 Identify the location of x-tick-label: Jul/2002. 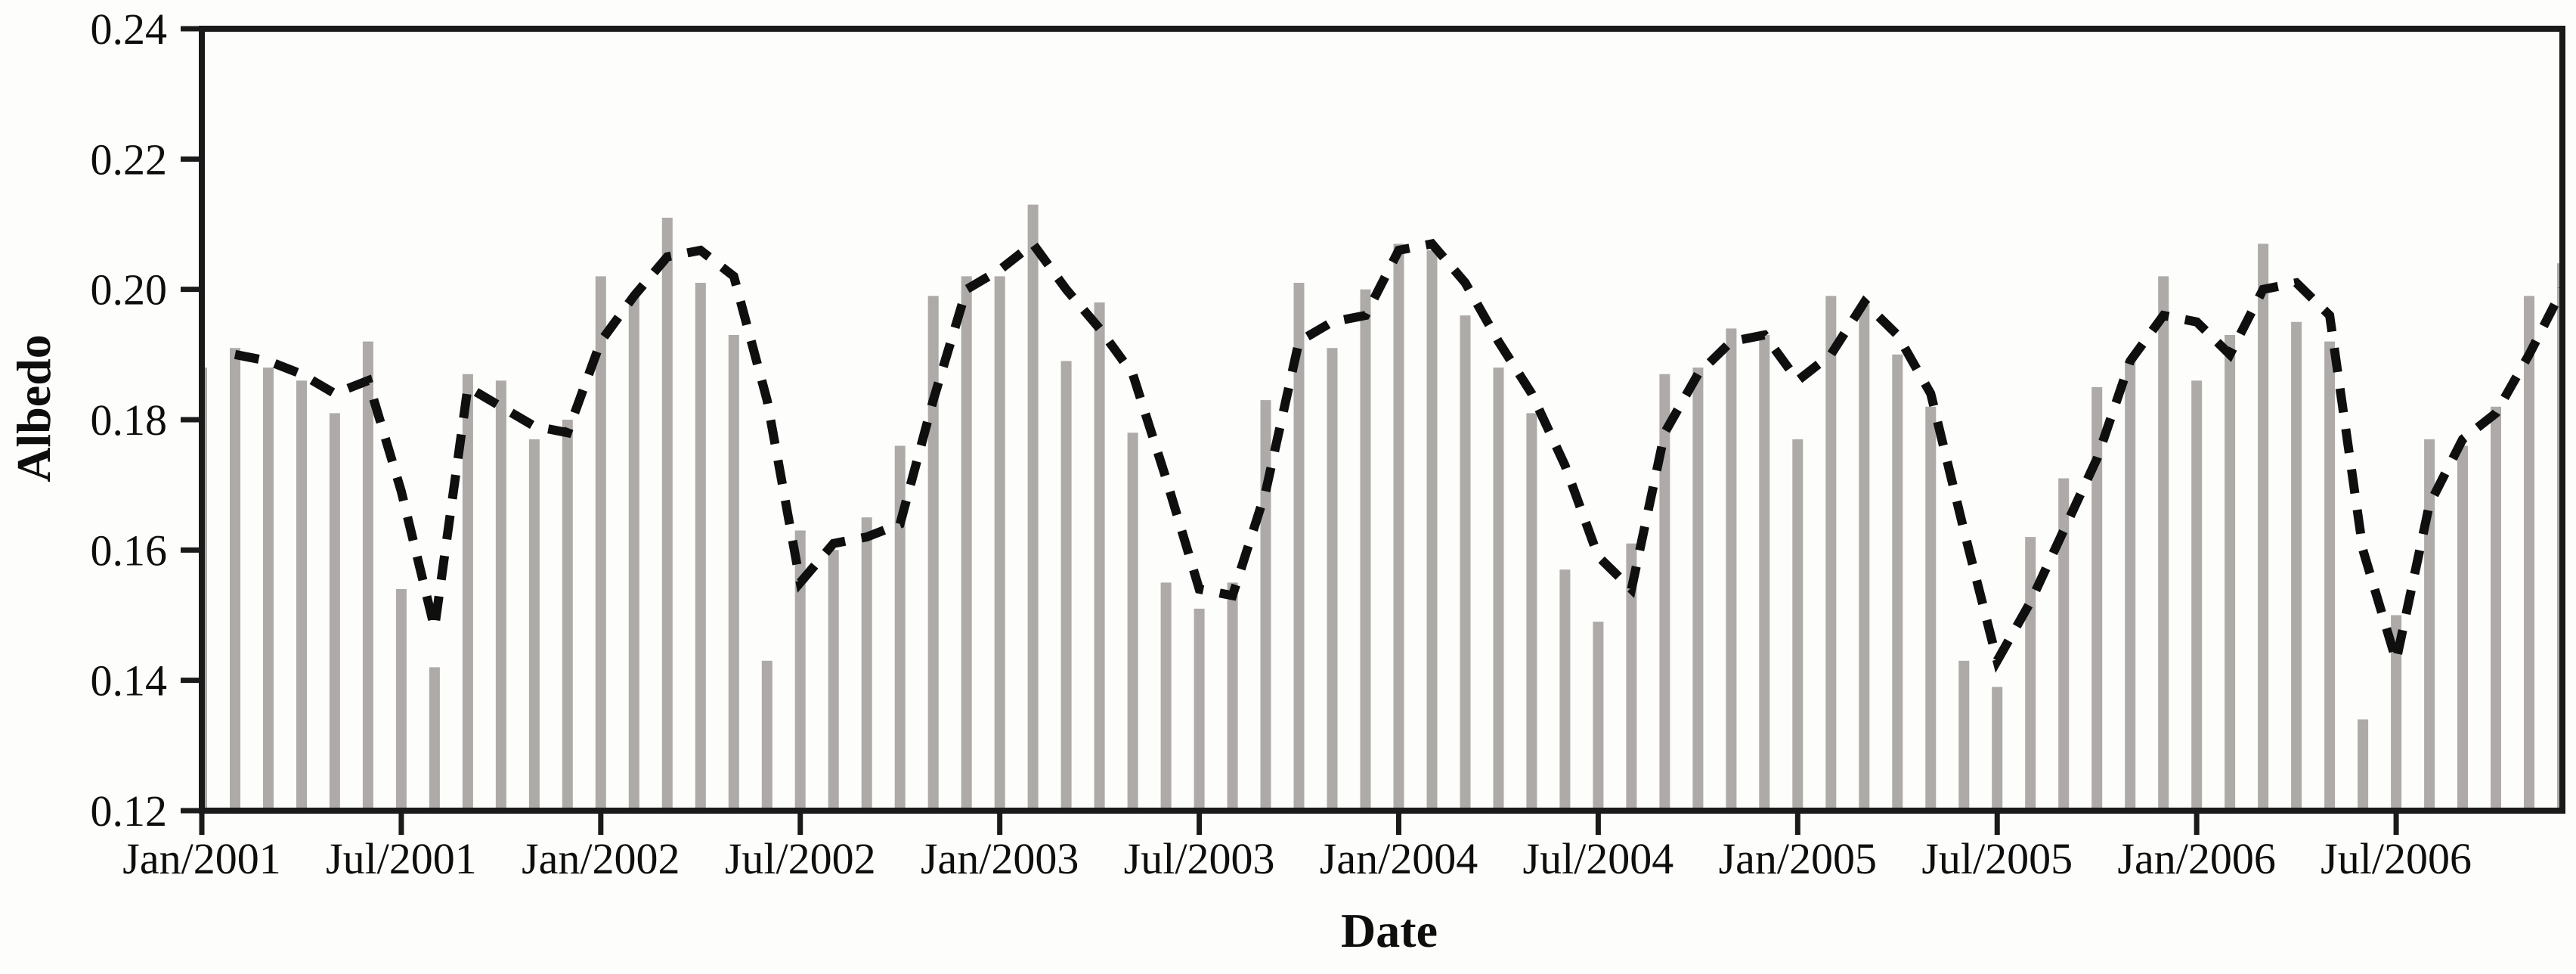
(800, 859).